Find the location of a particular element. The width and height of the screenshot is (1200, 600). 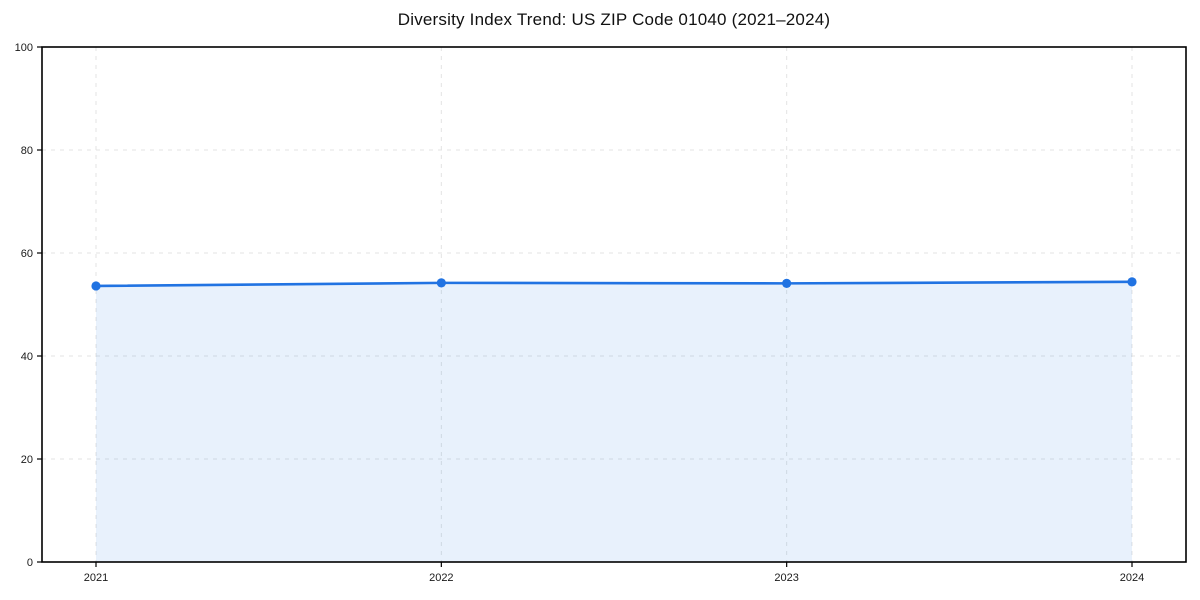

data-point-2021 is located at coordinates (96, 286).